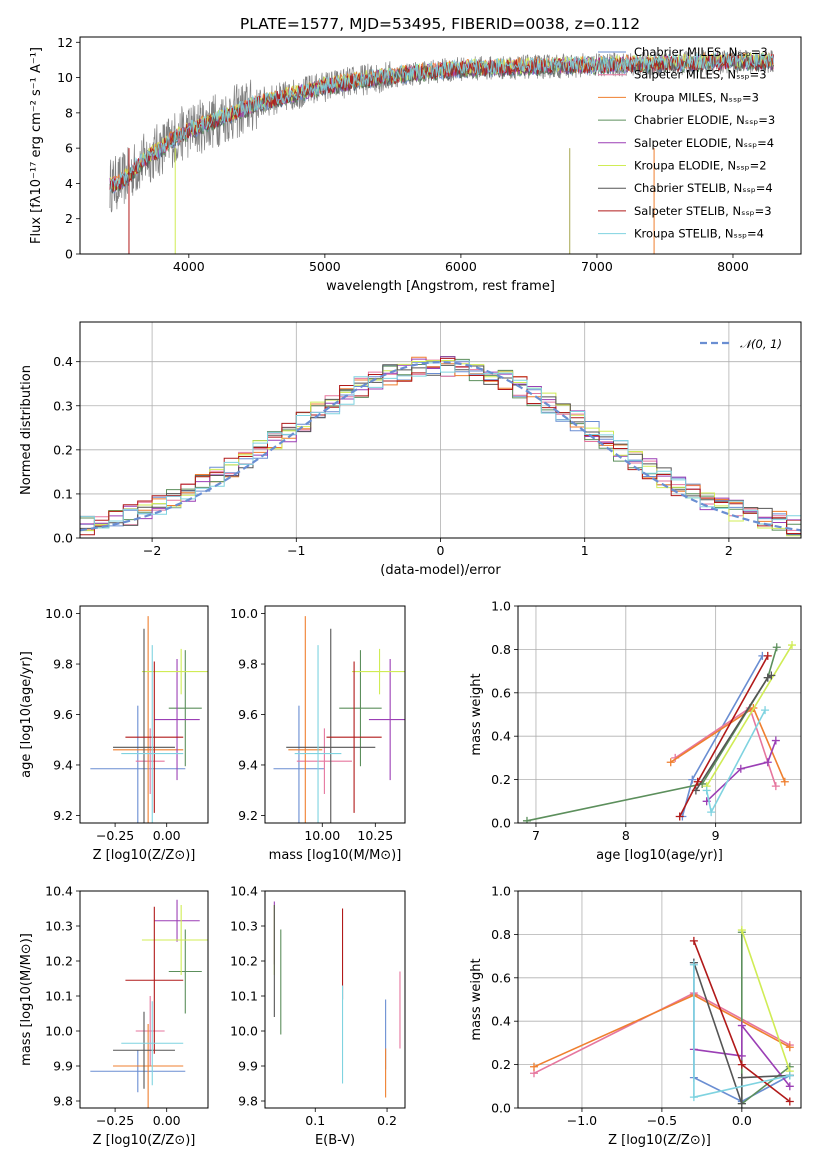 The height and width of the screenshot is (1170, 819). Describe the element at coordinates (318, 1016) in the screenshot. I see `panel-mass-vs-ebv: 0.1 0.2 9.8 9.9 10.0 10.1 10.2 10.3 10.4 E(B-V)` at that location.